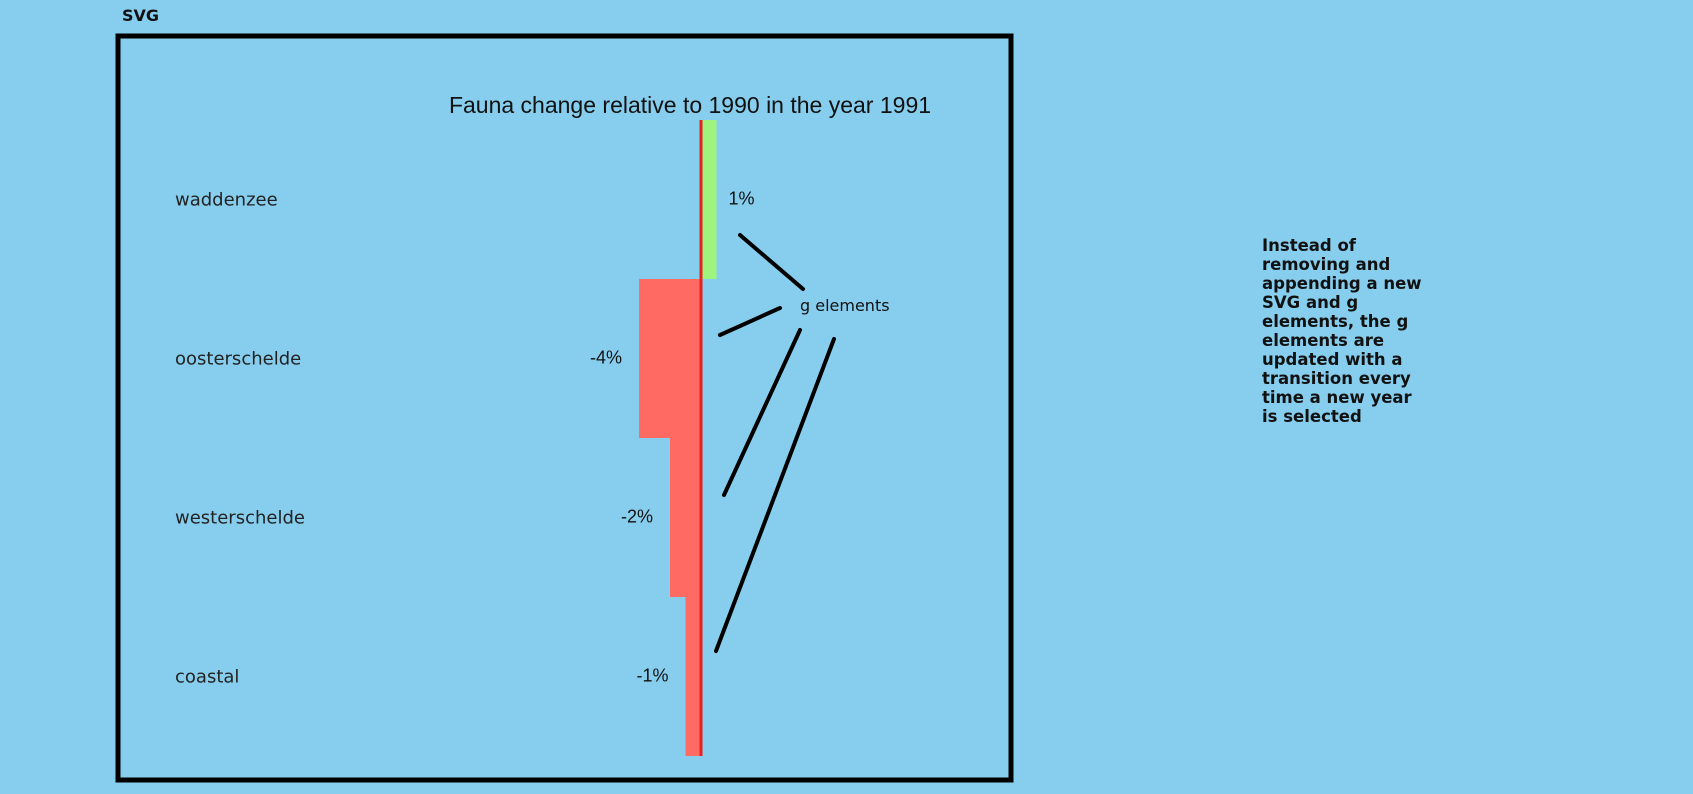  What do you see at coordinates (606, 358) in the screenshot?
I see `value-label: -4%` at bounding box center [606, 358].